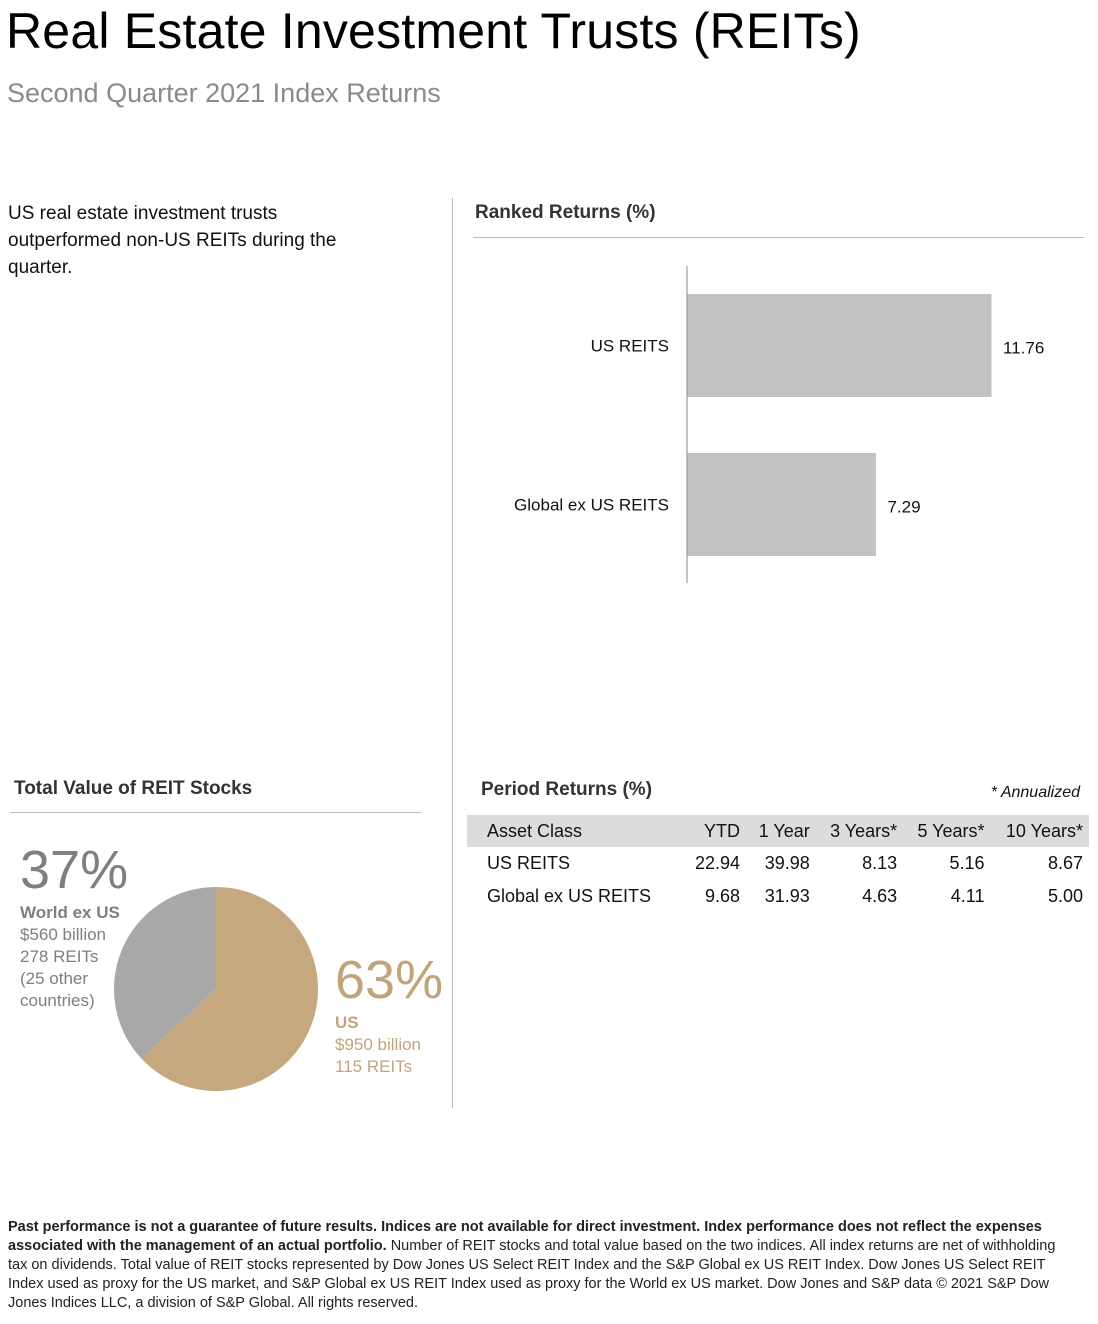 This screenshot has height=1324, width=1098. Describe the element at coordinates (1039, 831) in the screenshot. I see `column-header: 10 Years*` at that location.